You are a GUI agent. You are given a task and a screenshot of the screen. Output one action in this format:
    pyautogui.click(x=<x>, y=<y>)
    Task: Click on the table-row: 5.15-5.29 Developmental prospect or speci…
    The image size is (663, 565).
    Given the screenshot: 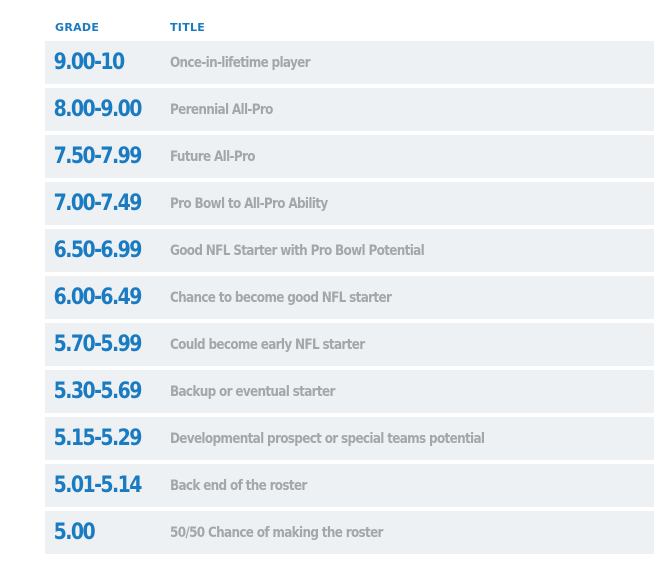 What is the action you would take?
    pyautogui.click(x=349, y=438)
    